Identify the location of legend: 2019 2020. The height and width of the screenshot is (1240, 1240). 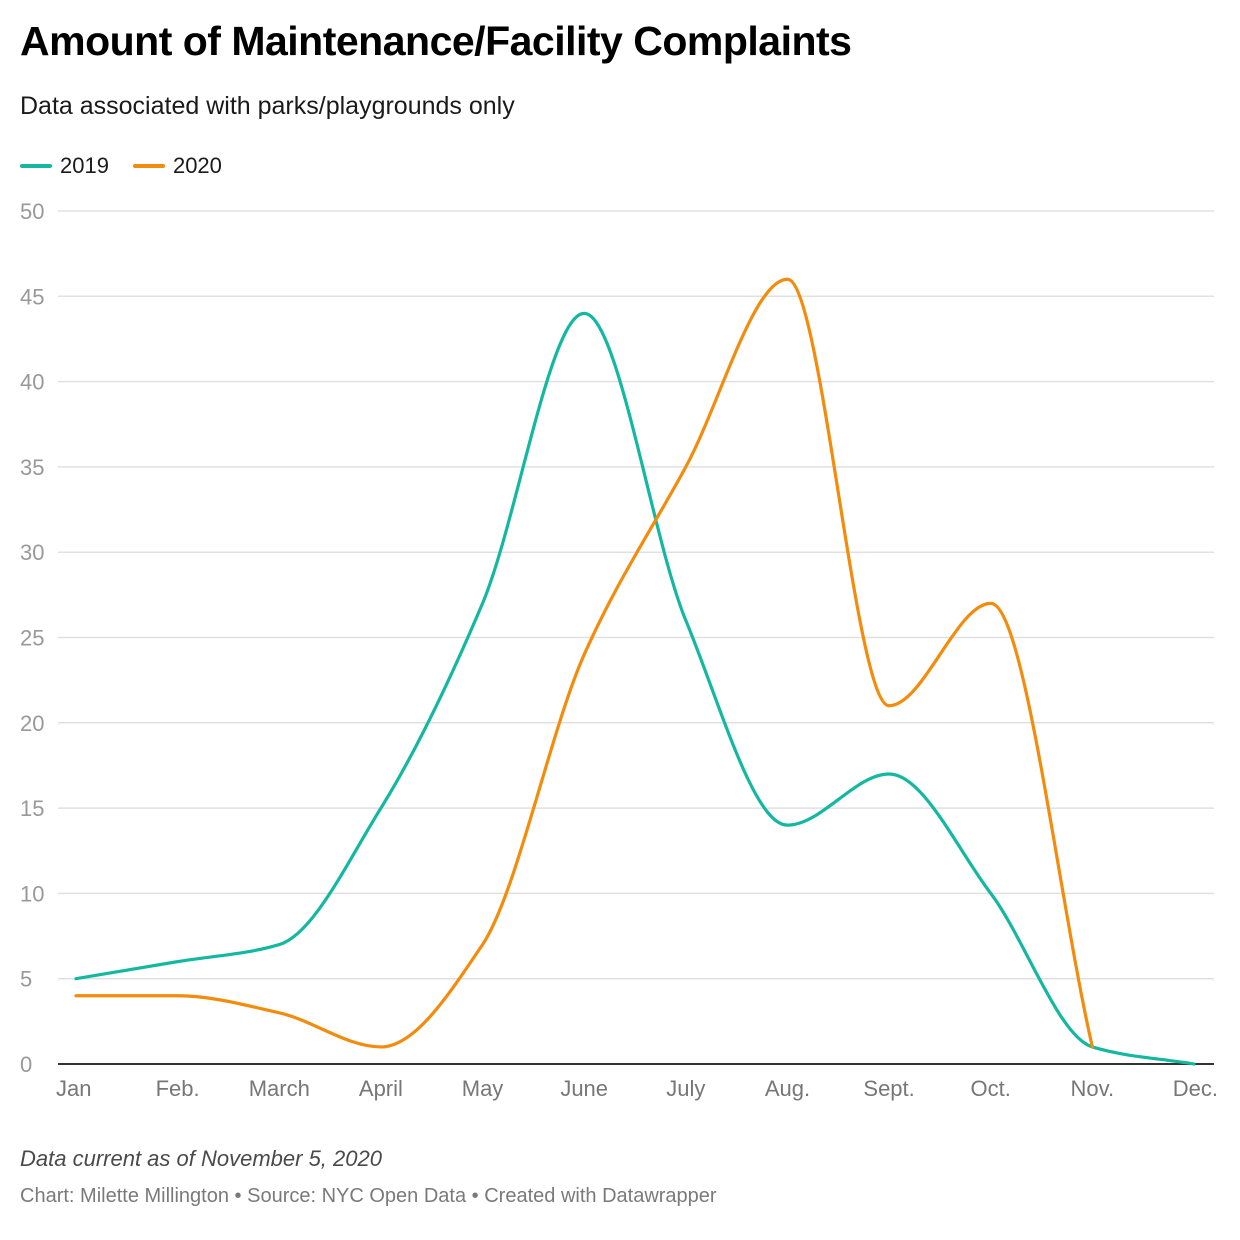
(133, 166).